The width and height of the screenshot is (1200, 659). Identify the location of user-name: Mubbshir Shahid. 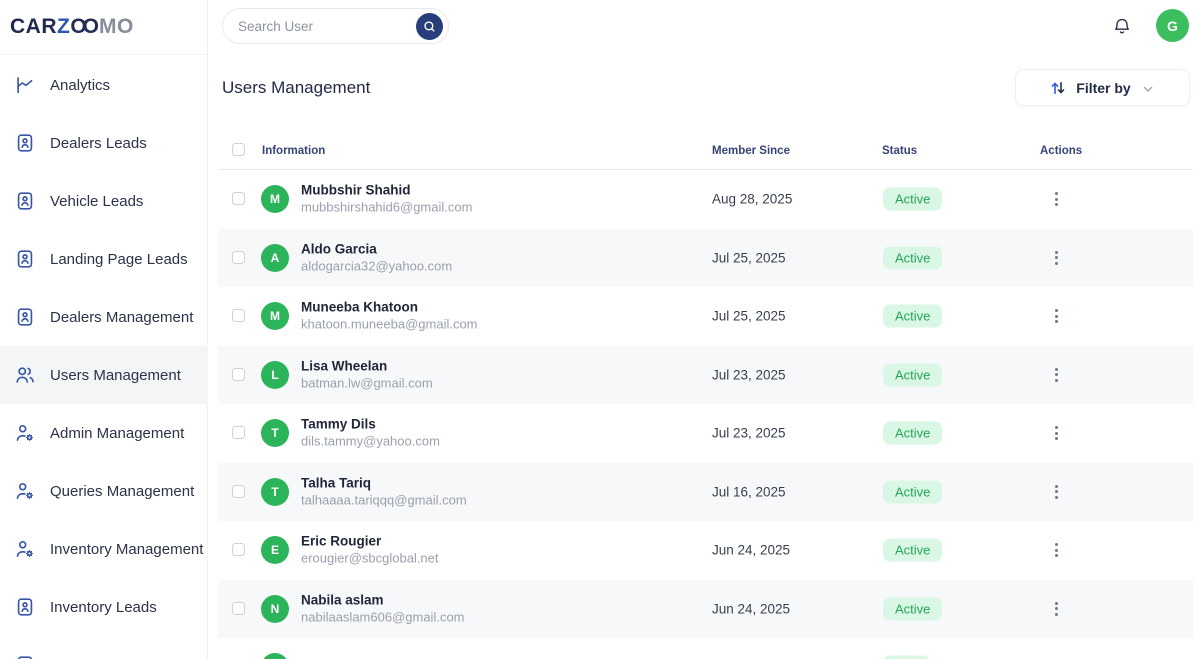
(356, 190).